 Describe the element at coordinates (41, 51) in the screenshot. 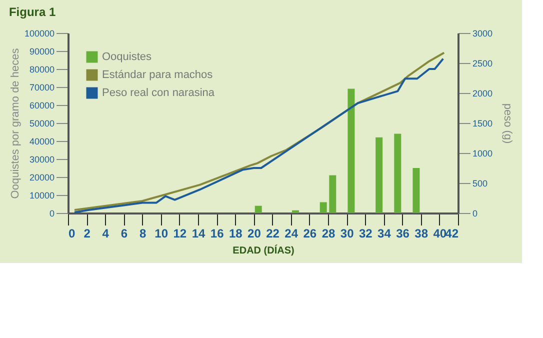

I see `y-tick-label: 90000` at that location.